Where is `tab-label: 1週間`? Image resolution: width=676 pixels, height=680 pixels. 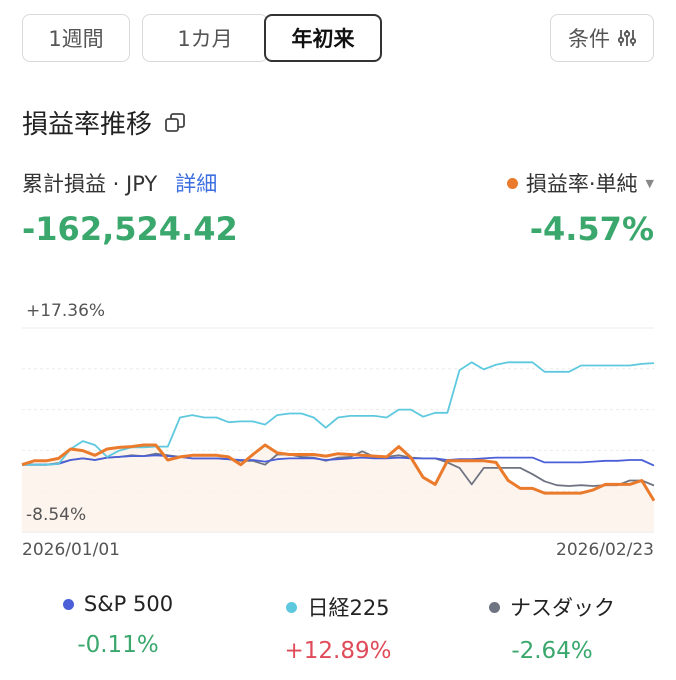 tab-label: 1週間 is located at coordinates (76, 39).